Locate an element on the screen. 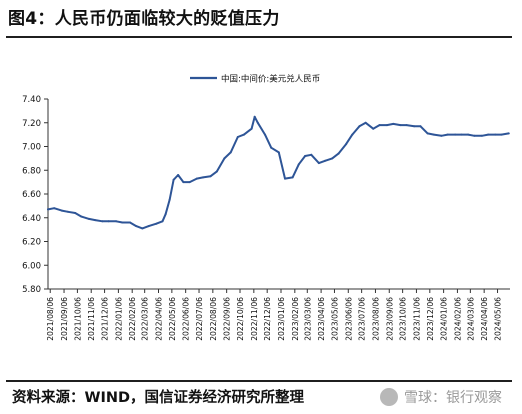 The image size is (522, 414). x-tick-label: 2022/07/06 is located at coordinates (199, 319).